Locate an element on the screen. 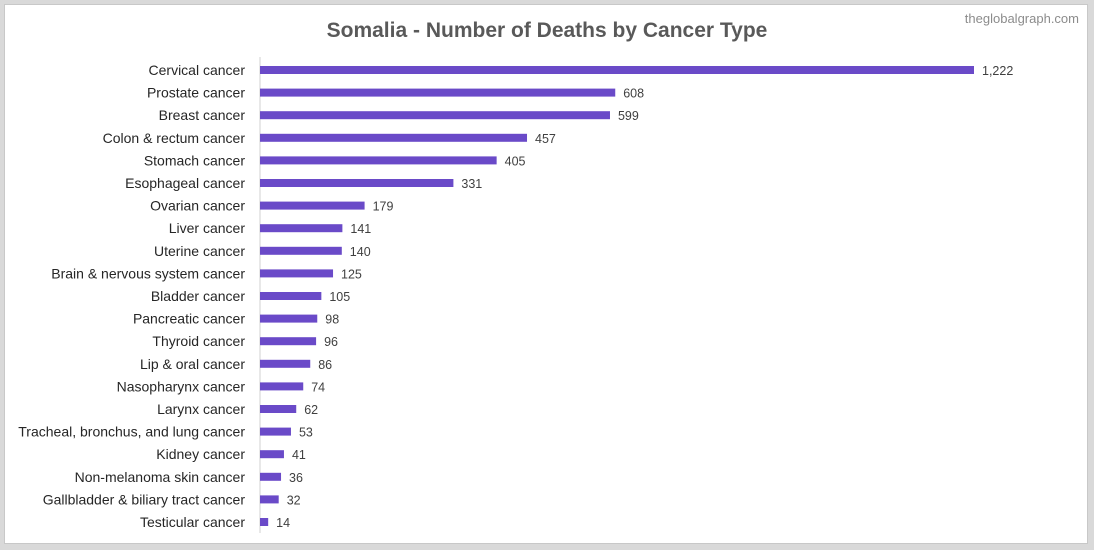 Image resolution: width=1094 pixels, height=550 pixels. category-label: Pancreatic cancer is located at coordinates (189, 319).